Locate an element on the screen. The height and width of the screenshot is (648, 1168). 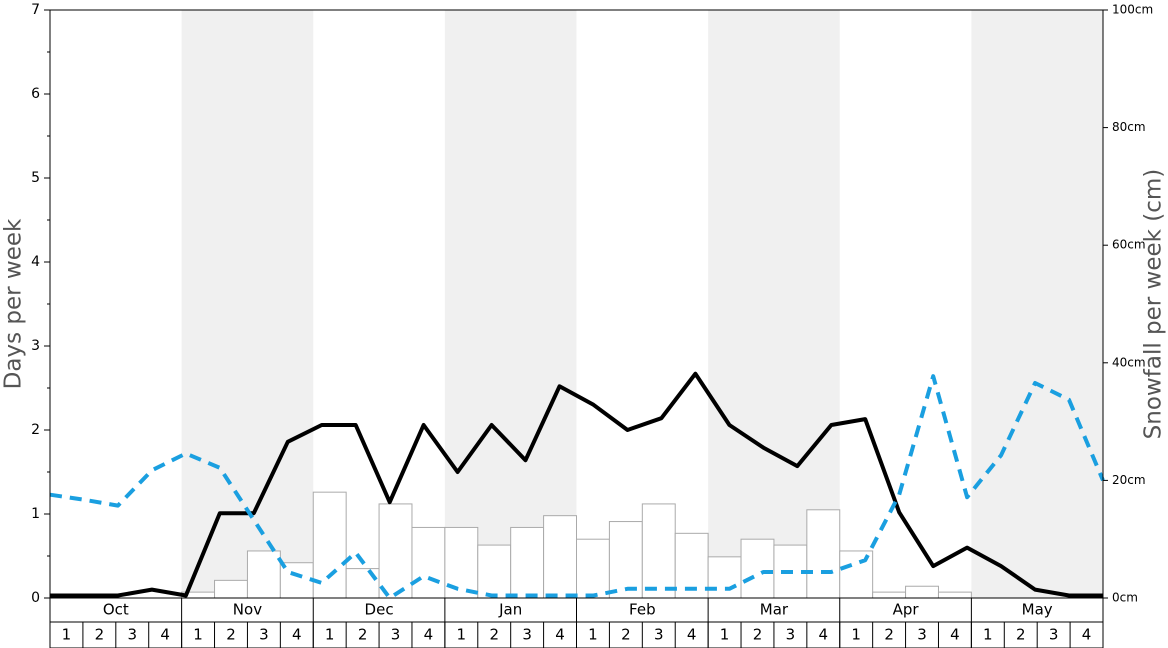
y-tick-label: 0 is located at coordinates (35, 598).